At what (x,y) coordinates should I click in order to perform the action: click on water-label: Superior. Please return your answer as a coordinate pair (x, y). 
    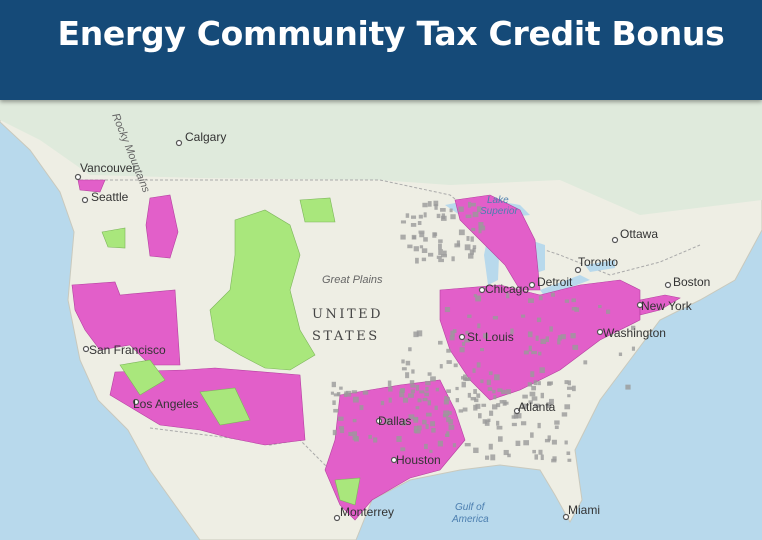
    Looking at the image, I should click on (499, 211).